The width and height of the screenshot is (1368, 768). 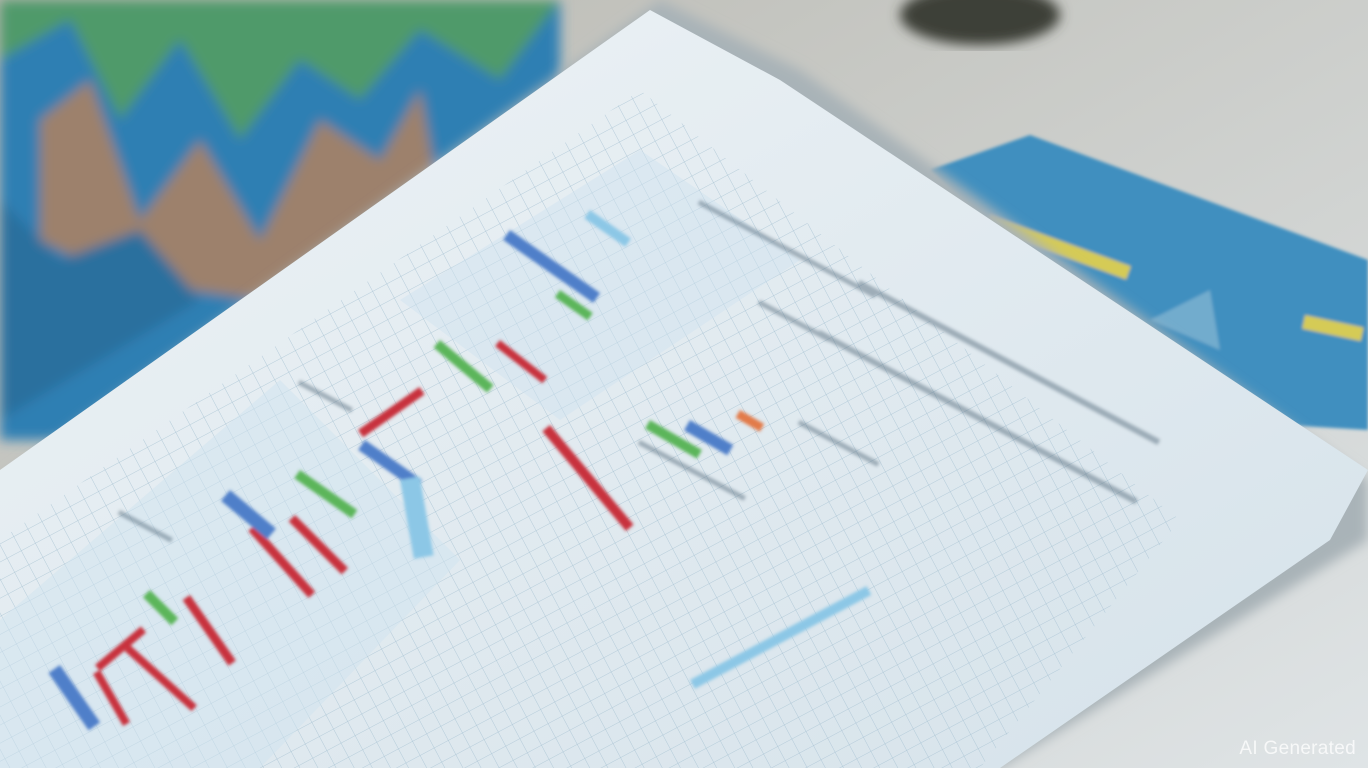 What do you see at coordinates (750, 421) in the screenshot?
I see `bar-orange` at bounding box center [750, 421].